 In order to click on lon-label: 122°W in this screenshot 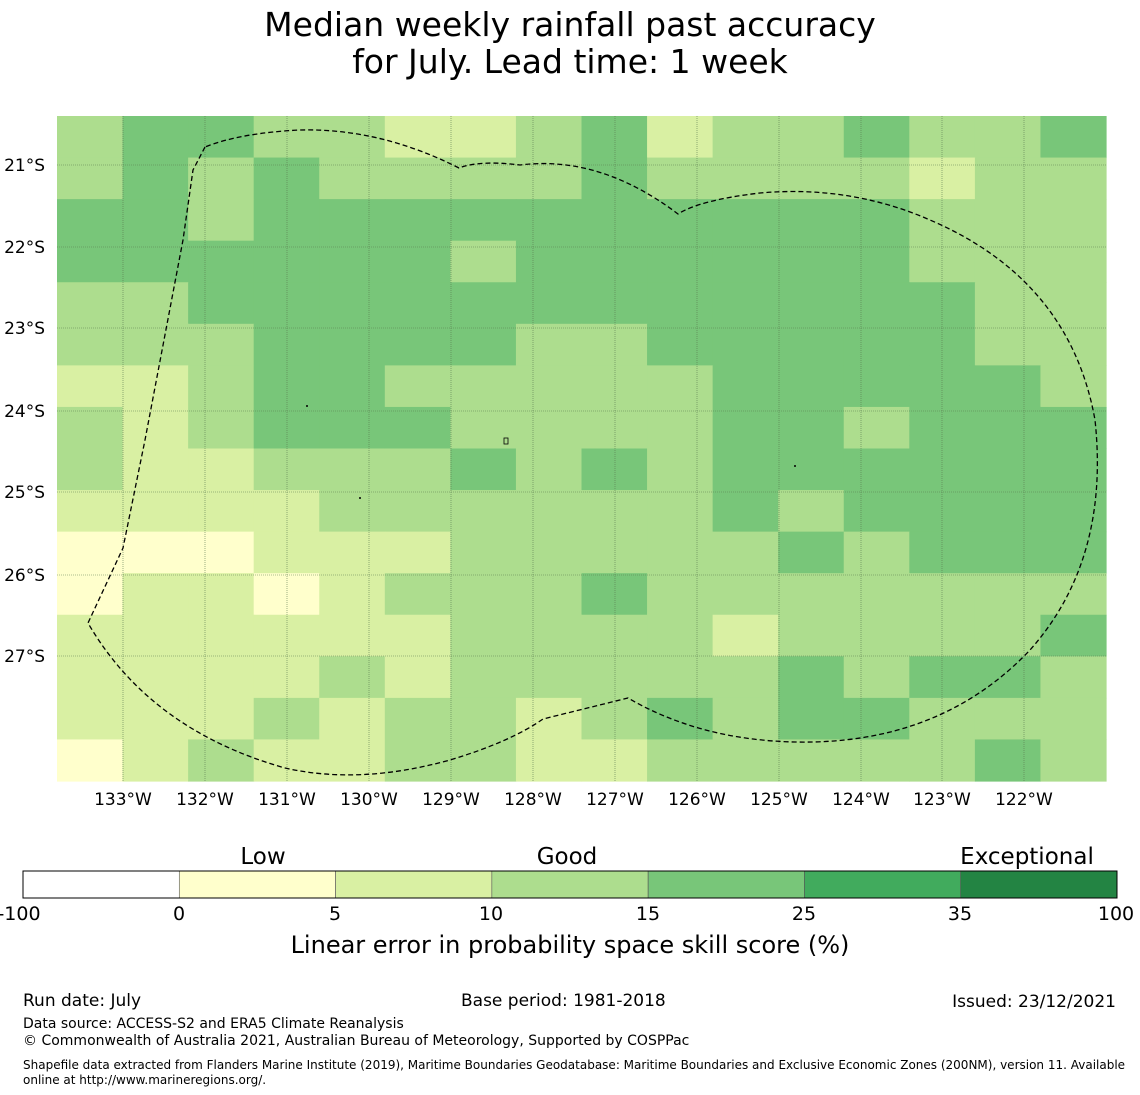, I will do `click(1024, 800)`.